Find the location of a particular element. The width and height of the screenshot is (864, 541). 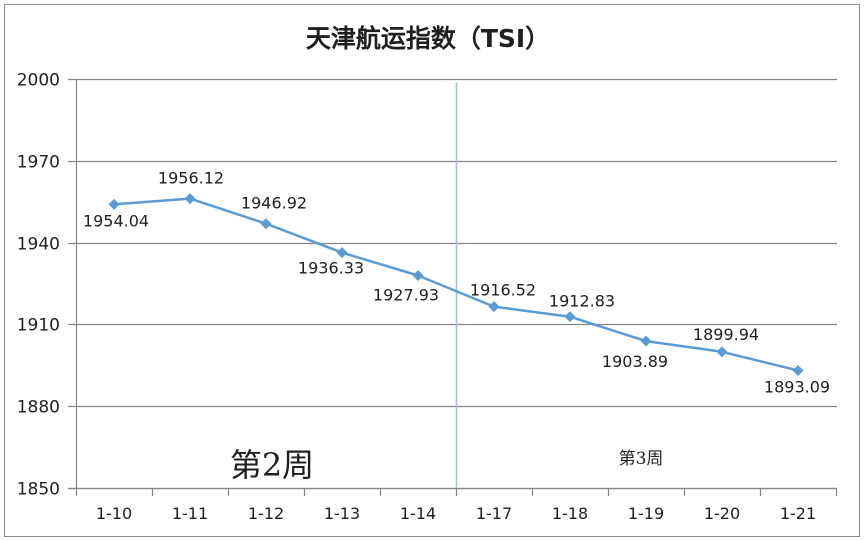

x-tick-label: 1-19 is located at coordinates (646, 513).